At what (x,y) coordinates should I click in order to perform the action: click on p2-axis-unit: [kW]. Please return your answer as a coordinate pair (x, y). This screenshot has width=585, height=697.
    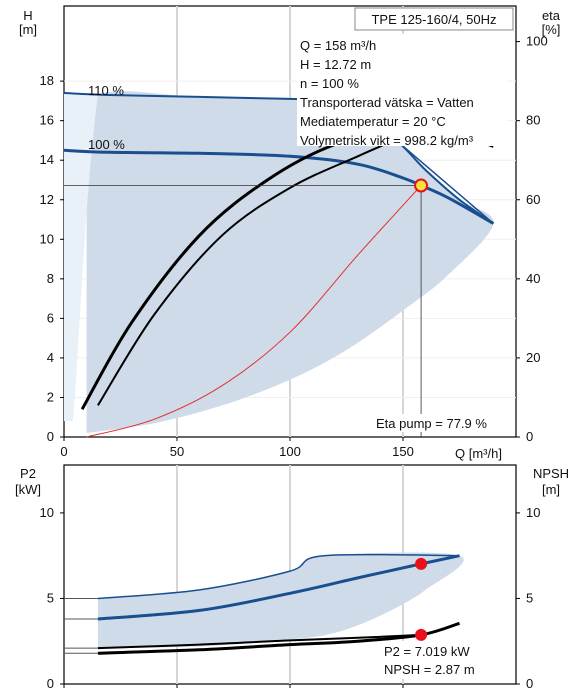
    Looking at the image, I should click on (28, 489).